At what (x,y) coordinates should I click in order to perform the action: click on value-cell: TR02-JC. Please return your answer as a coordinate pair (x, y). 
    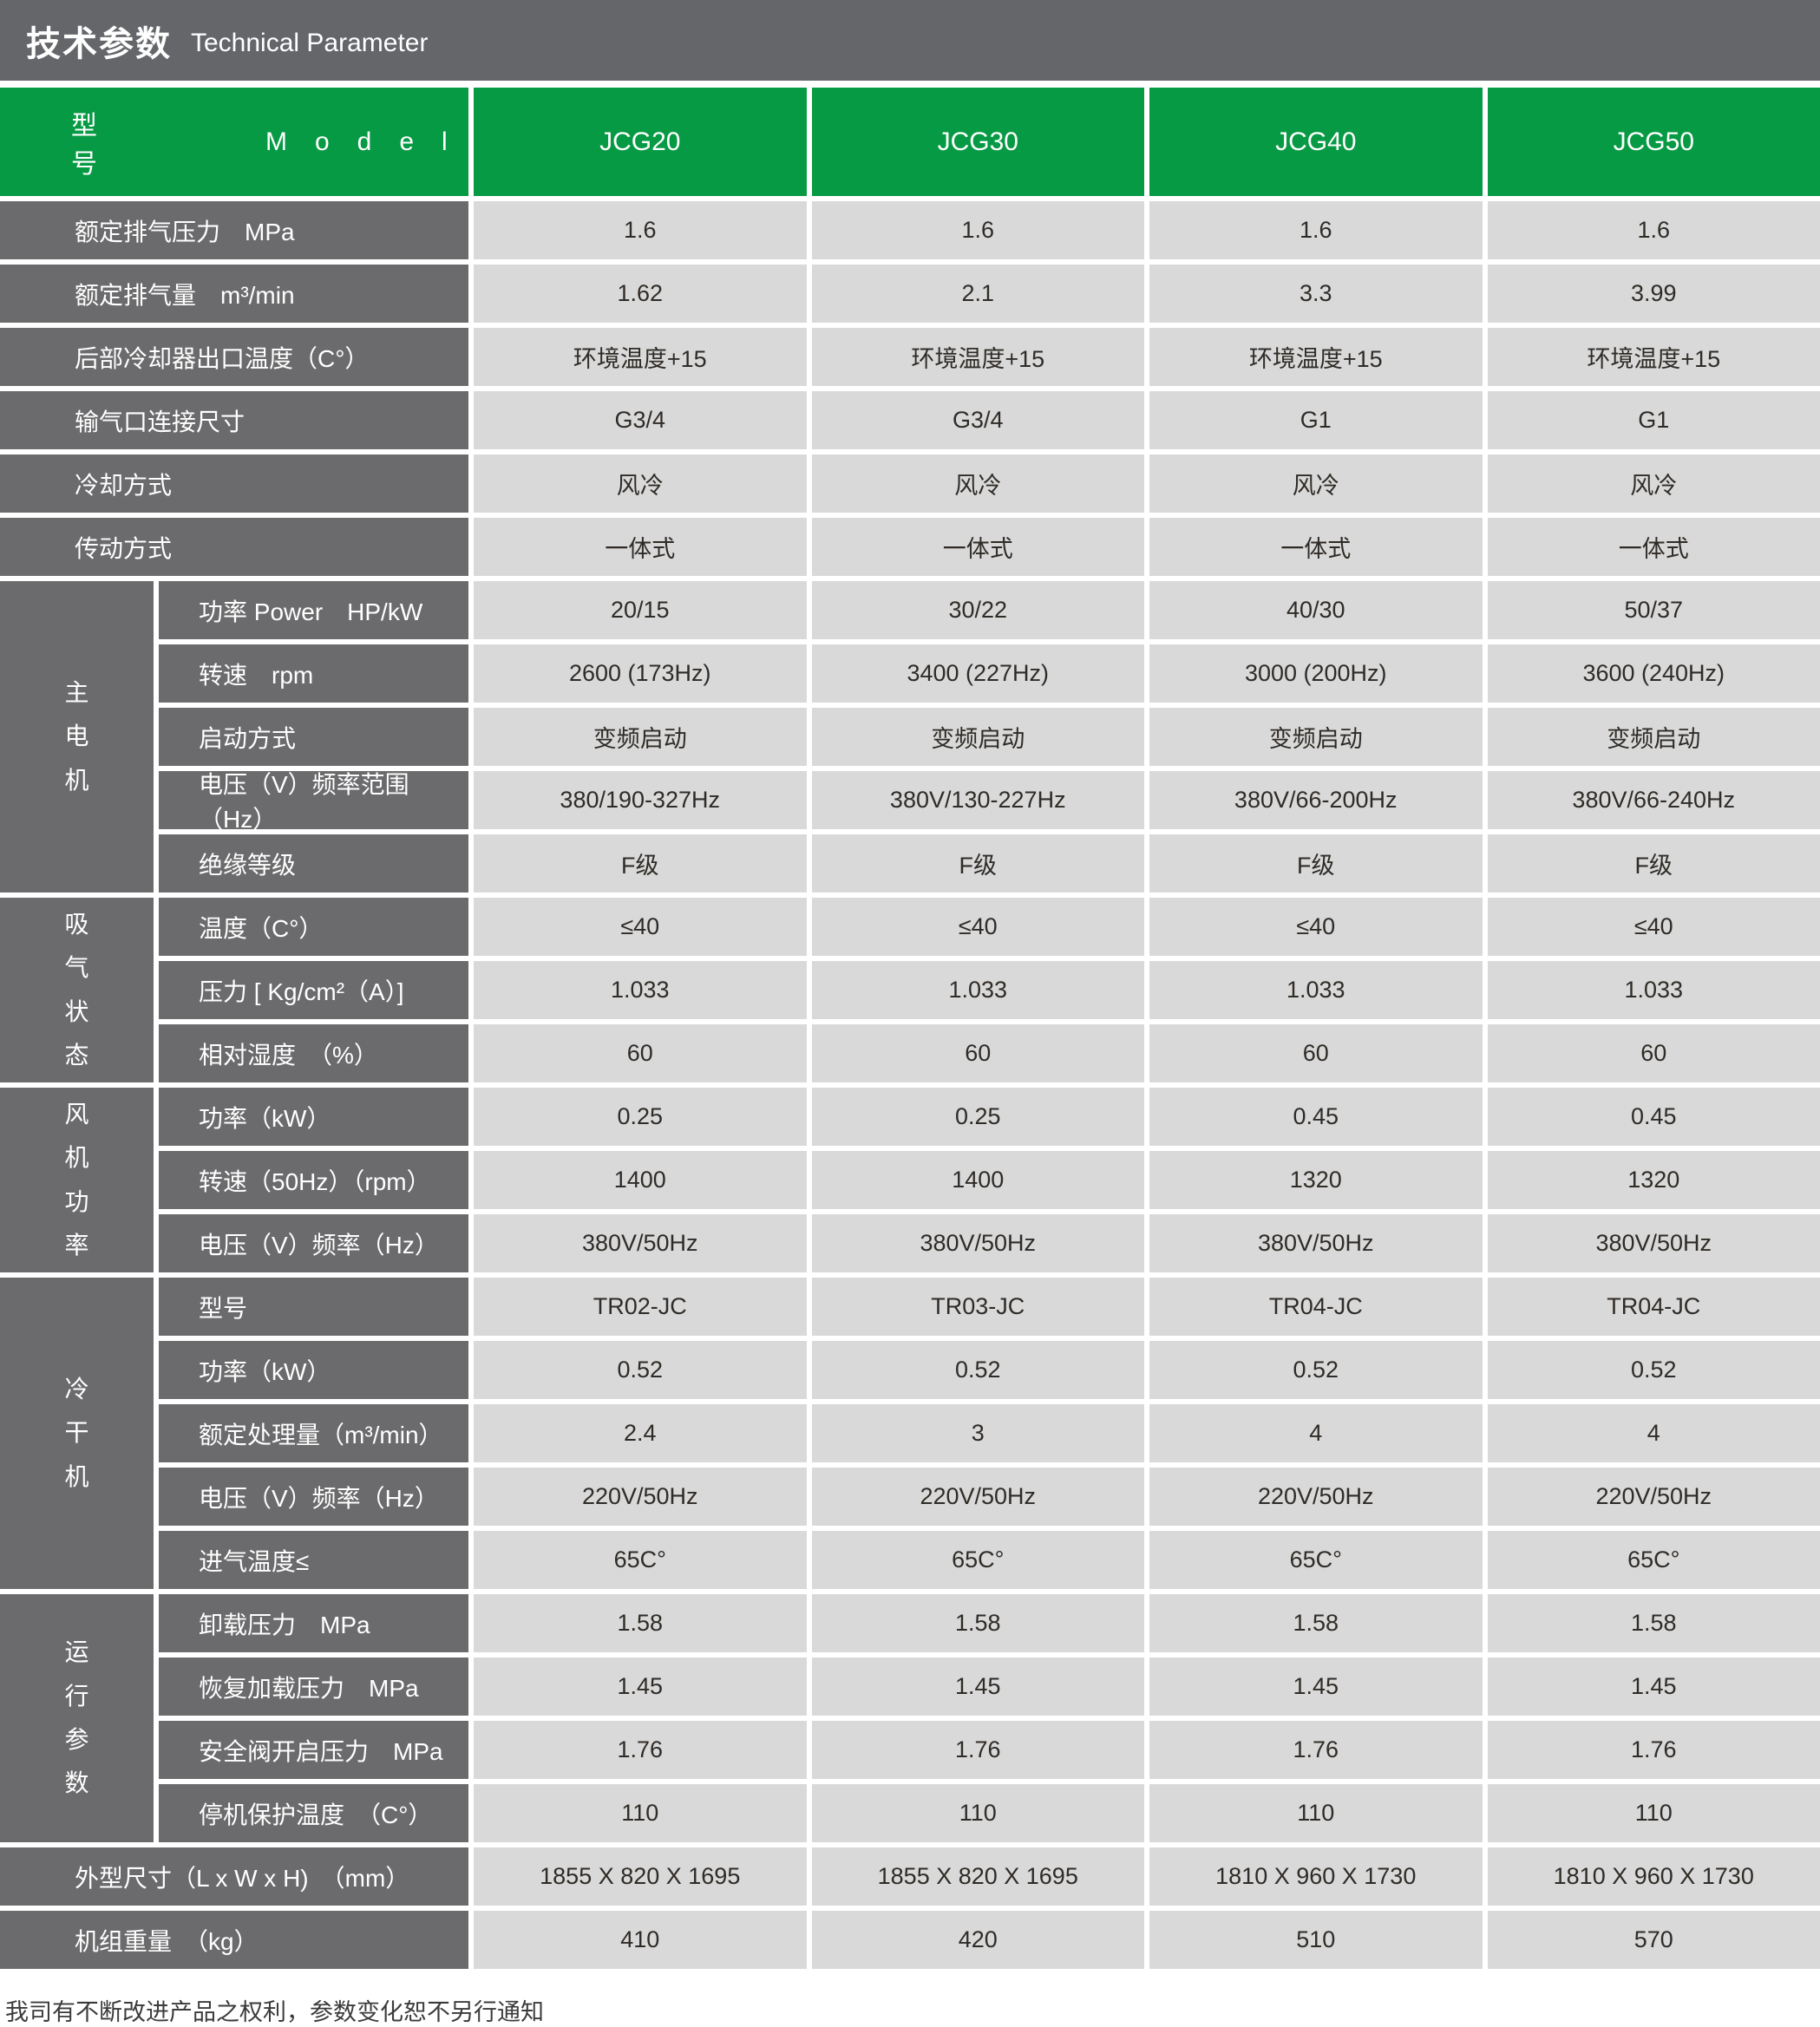
    Looking at the image, I should click on (640, 1307).